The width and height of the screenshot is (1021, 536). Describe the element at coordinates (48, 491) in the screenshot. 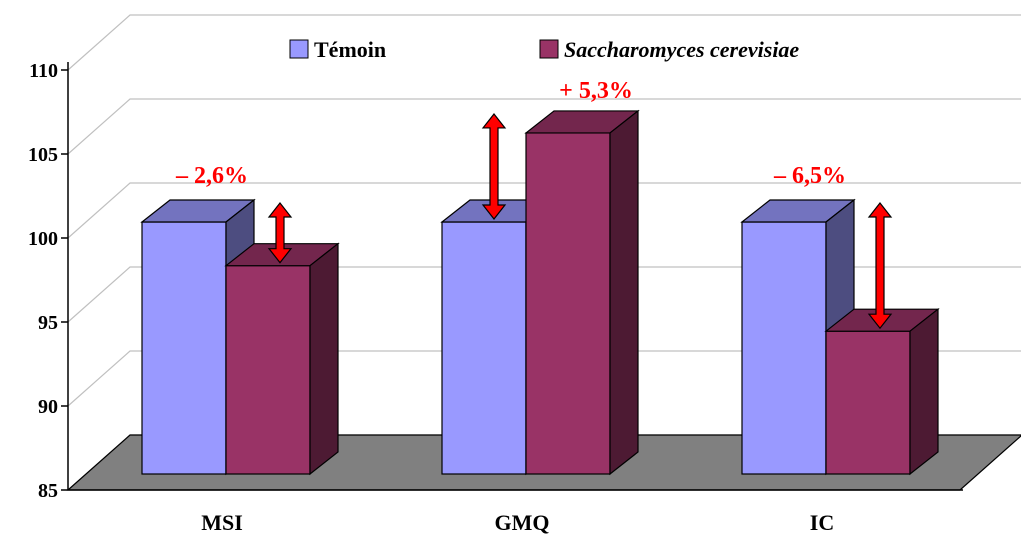

I see `y-tick-label: 85` at that location.